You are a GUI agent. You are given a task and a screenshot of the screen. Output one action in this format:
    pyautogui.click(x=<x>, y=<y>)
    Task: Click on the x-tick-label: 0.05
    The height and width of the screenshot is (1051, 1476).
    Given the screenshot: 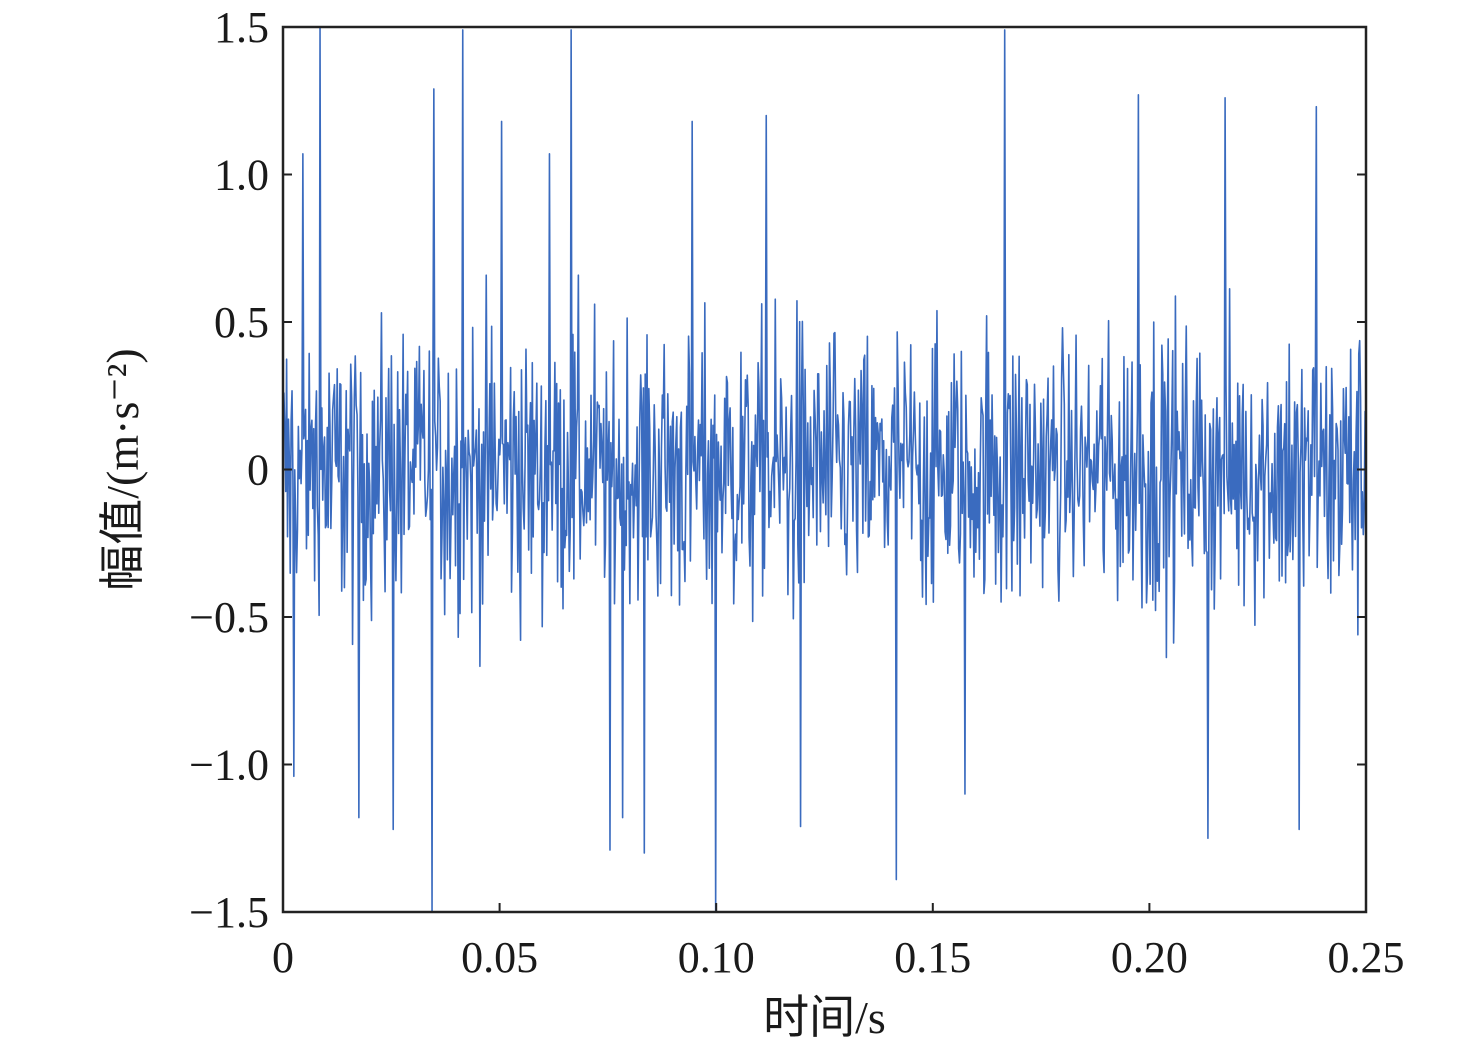 What is the action you would take?
    pyautogui.click(x=499, y=957)
    